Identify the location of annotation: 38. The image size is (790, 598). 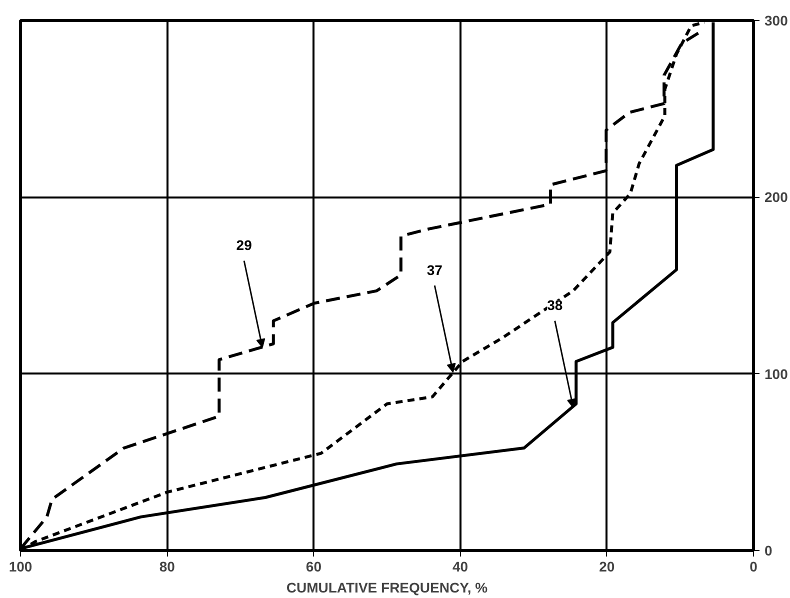
(555, 305).